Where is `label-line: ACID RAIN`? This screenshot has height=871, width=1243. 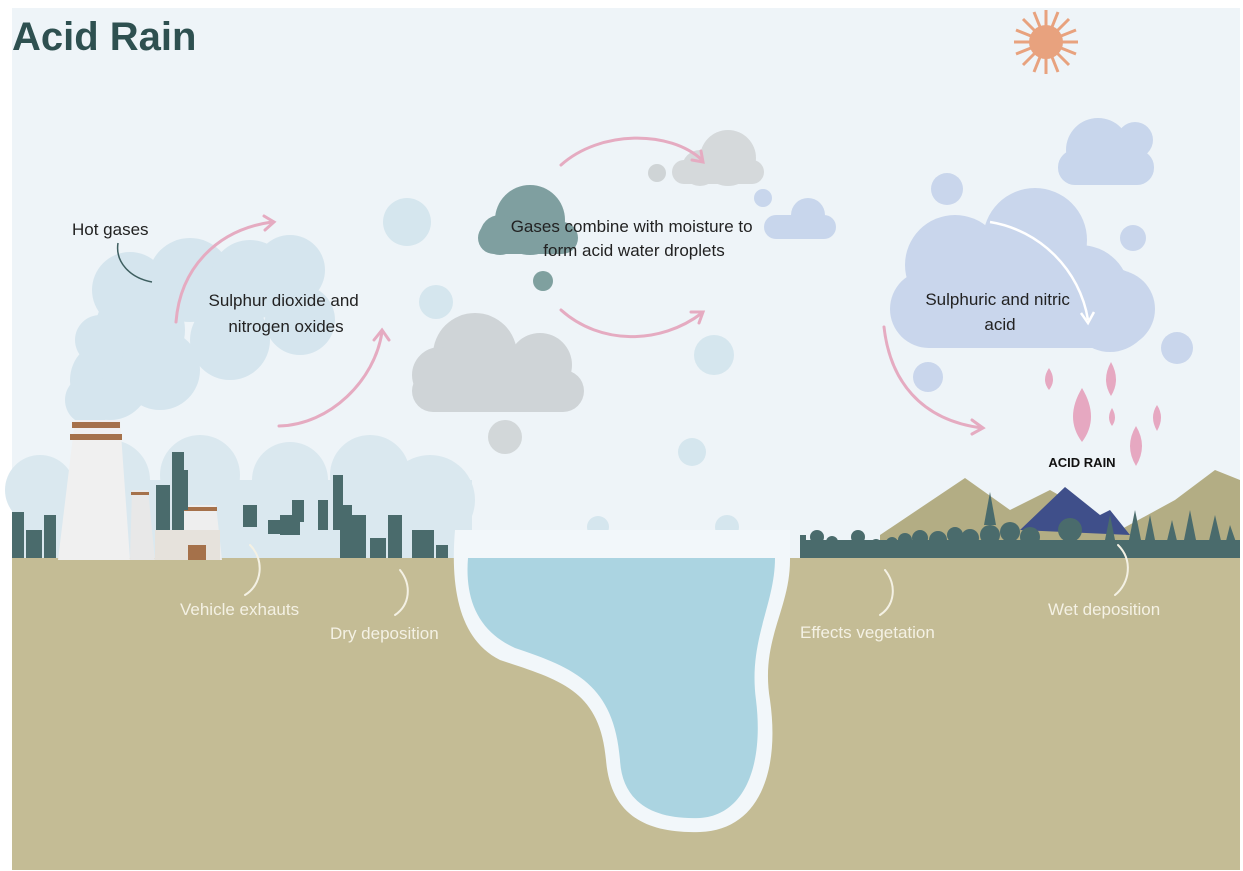 label-line: ACID RAIN is located at coordinates (1081, 462).